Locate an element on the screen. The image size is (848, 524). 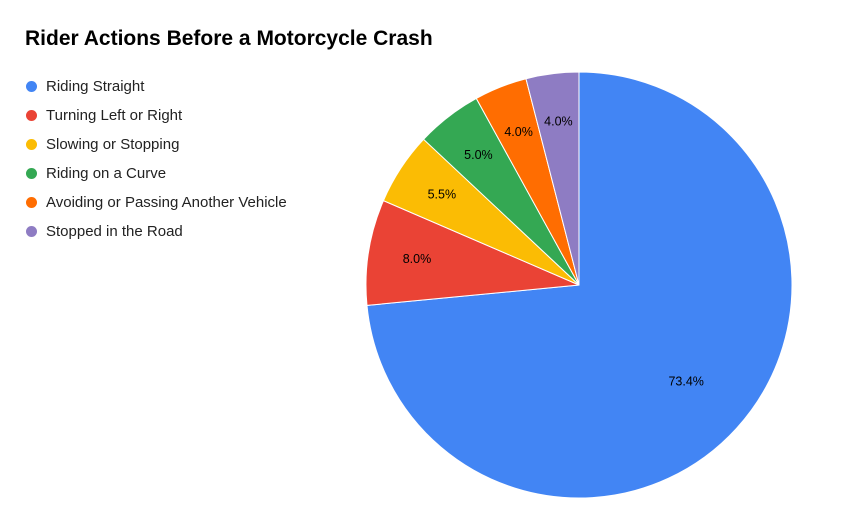
legend-item-curve: Riding on a Curve is located at coordinates (156, 173).